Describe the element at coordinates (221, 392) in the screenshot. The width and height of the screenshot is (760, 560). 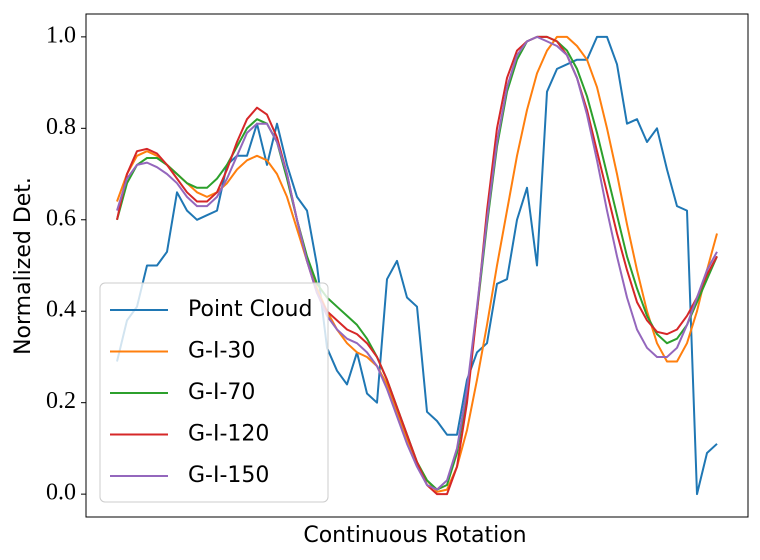
I see `legend-label: G-I-70` at that location.